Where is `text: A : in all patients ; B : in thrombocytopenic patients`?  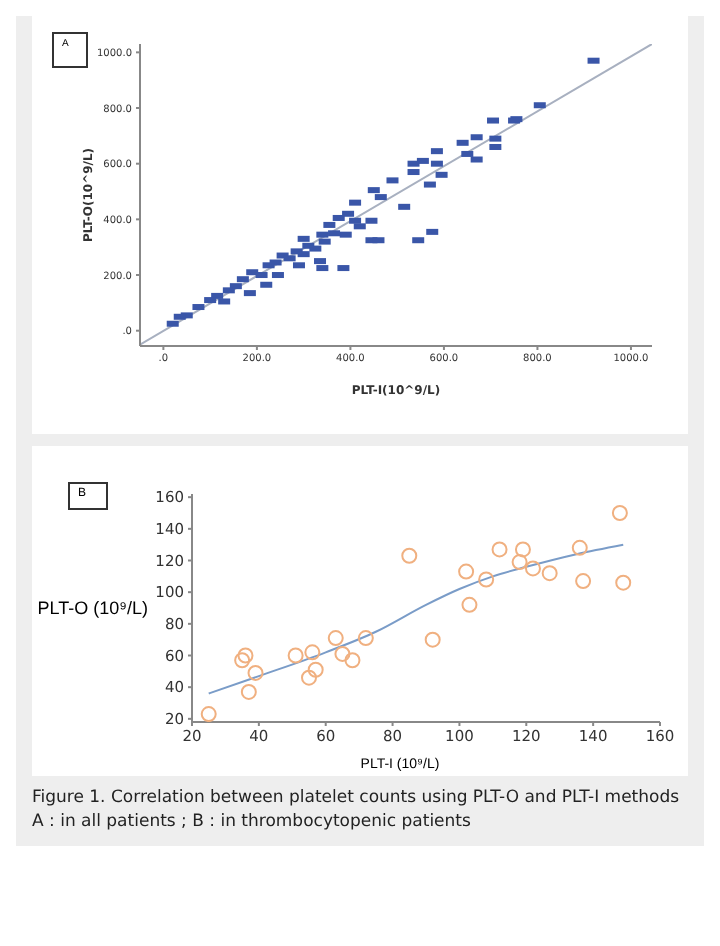
text: A : in all patients ; B : in thrombocytopenic patients is located at coordinates (252, 822).